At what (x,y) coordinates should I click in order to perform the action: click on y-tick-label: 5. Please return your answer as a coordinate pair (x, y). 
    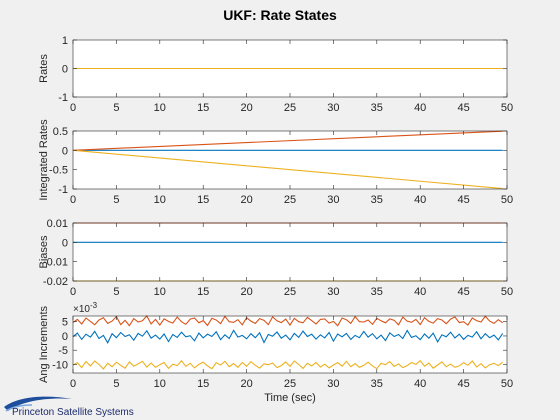
    Looking at the image, I should click on (65, 323).